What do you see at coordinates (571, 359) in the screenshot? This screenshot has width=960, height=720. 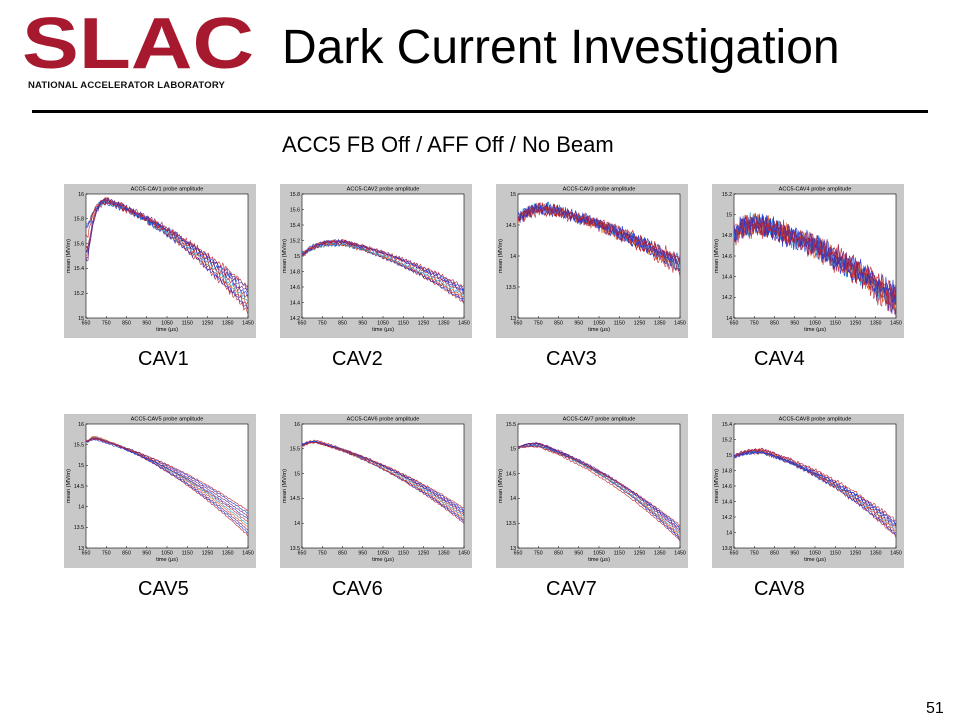 I see `cav-label-3: CAV3` at bounding box center [571, 359].